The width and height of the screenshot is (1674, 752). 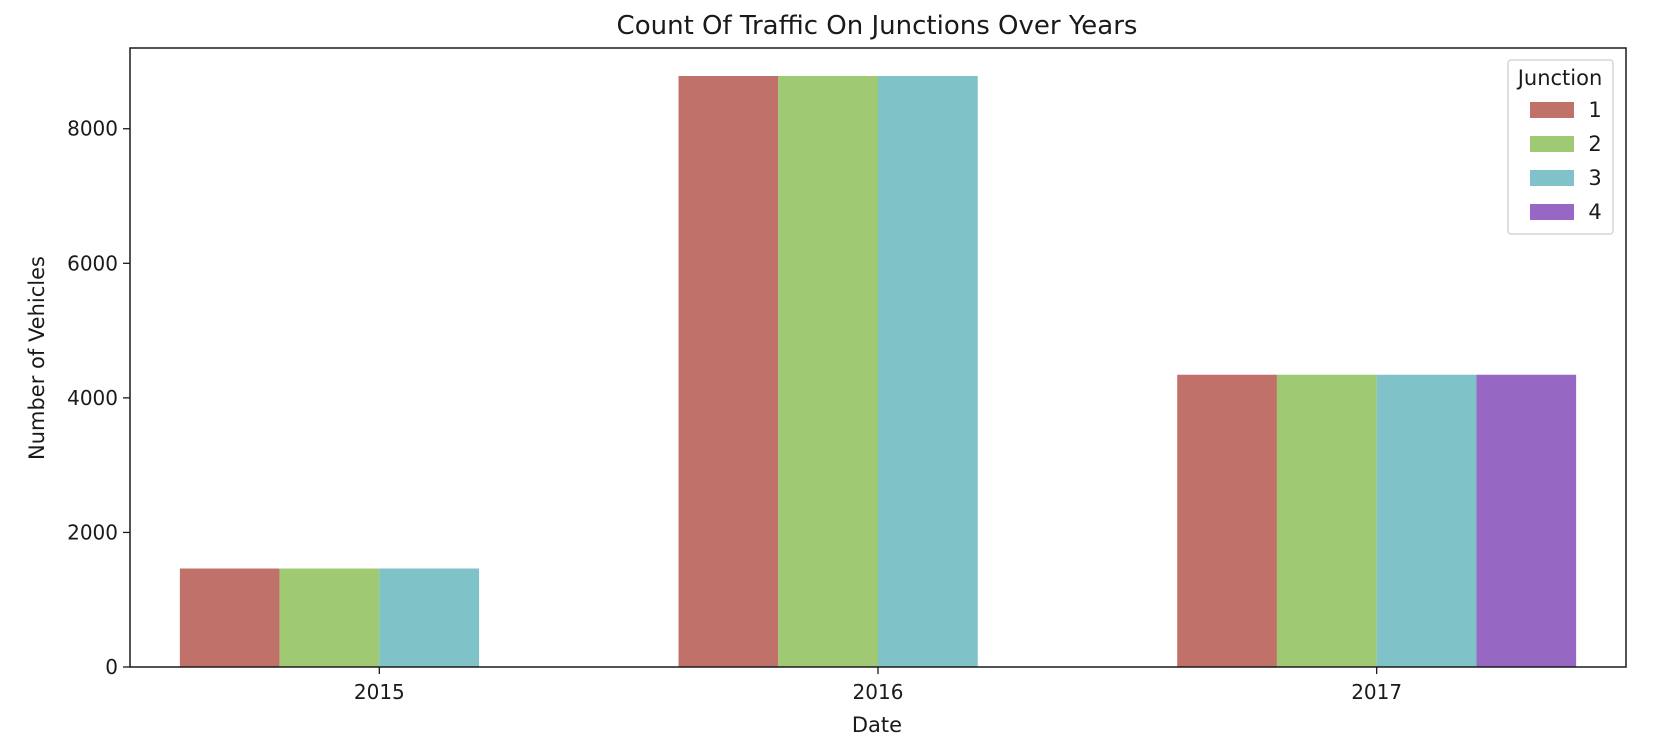 I want to click on x-axis-label: Date, so click(x=877, y=725).